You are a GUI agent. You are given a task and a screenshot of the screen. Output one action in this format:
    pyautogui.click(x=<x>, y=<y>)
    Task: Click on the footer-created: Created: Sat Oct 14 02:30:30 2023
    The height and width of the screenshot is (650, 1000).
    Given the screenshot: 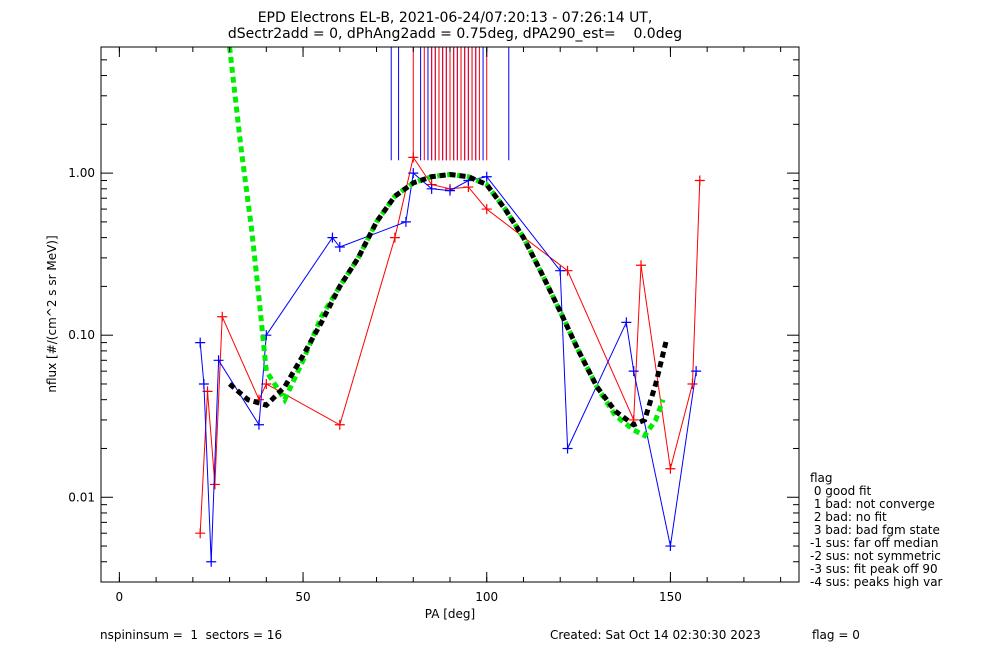 What is the action you would take?
    pyautogui.click(x=655, y=635)
    